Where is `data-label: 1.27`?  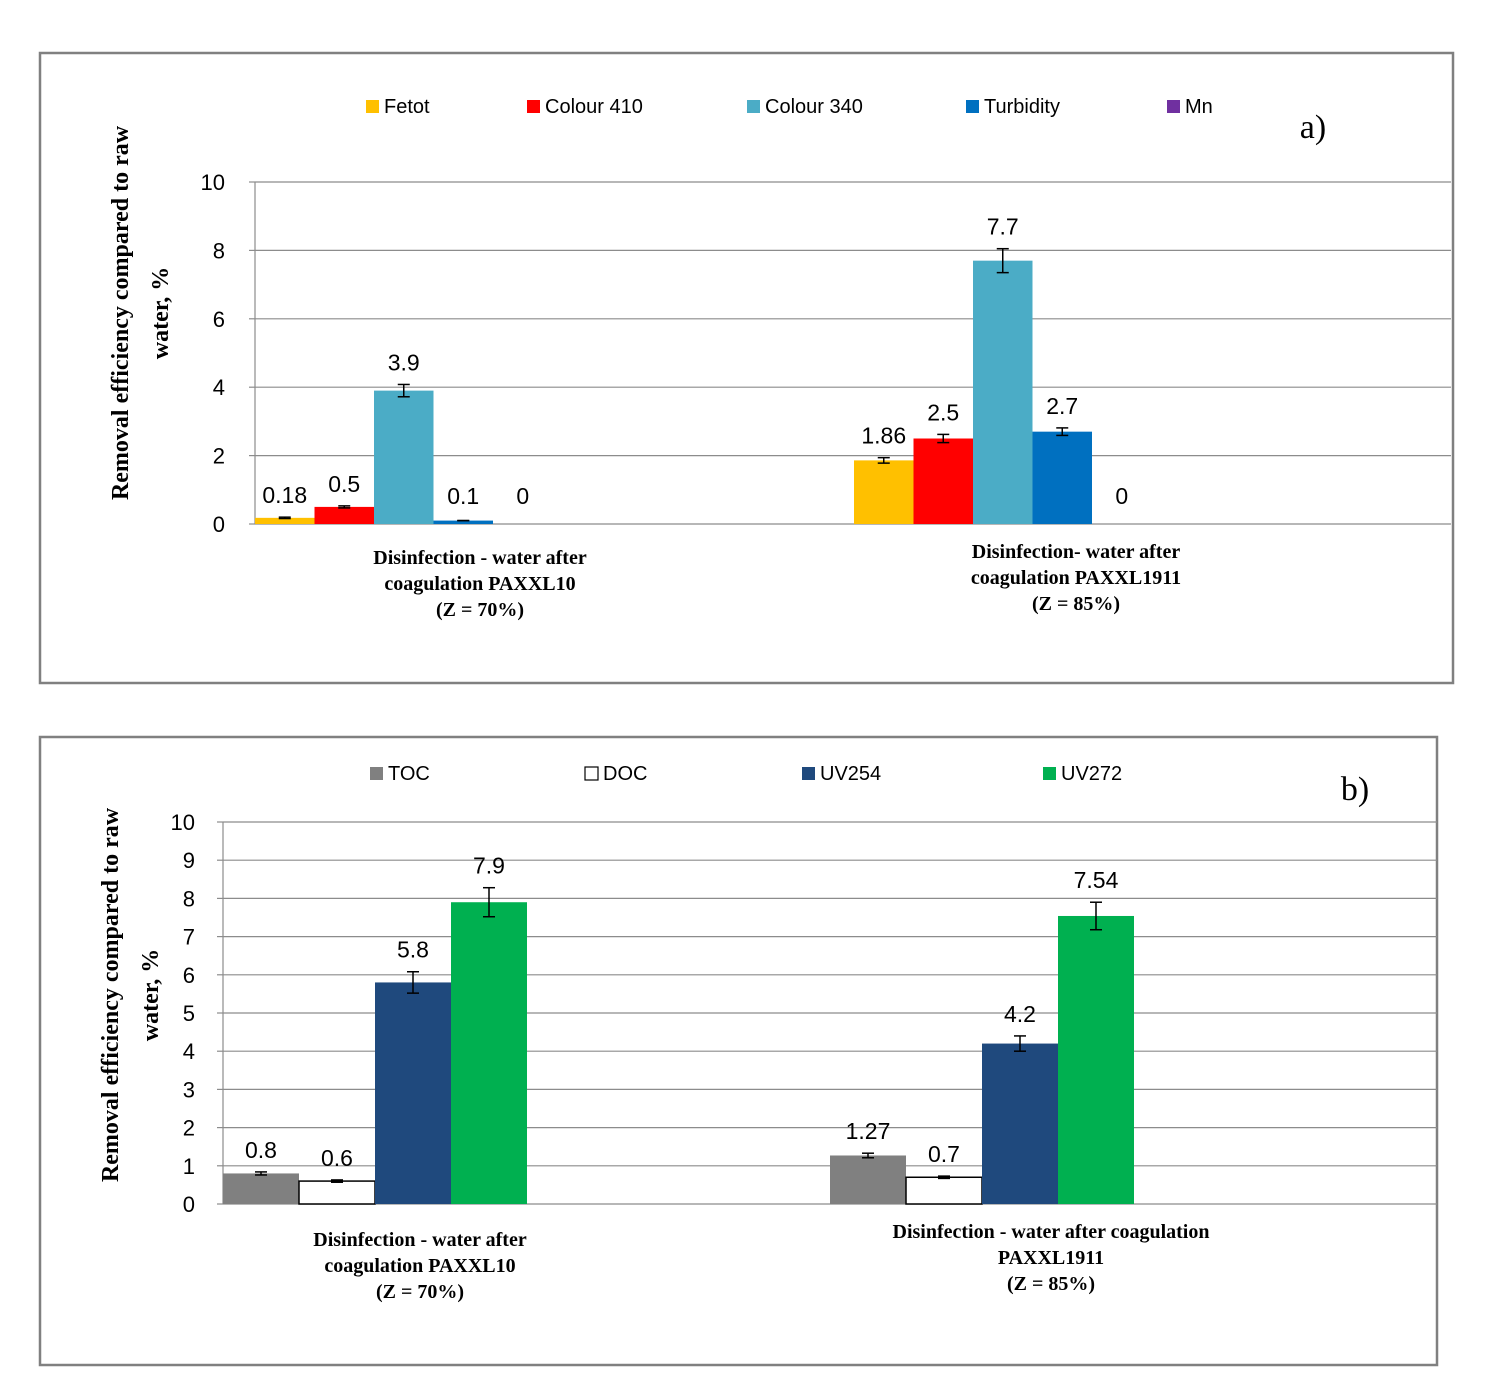 data-label: 1.27 is located at coordinates (868, 1131).